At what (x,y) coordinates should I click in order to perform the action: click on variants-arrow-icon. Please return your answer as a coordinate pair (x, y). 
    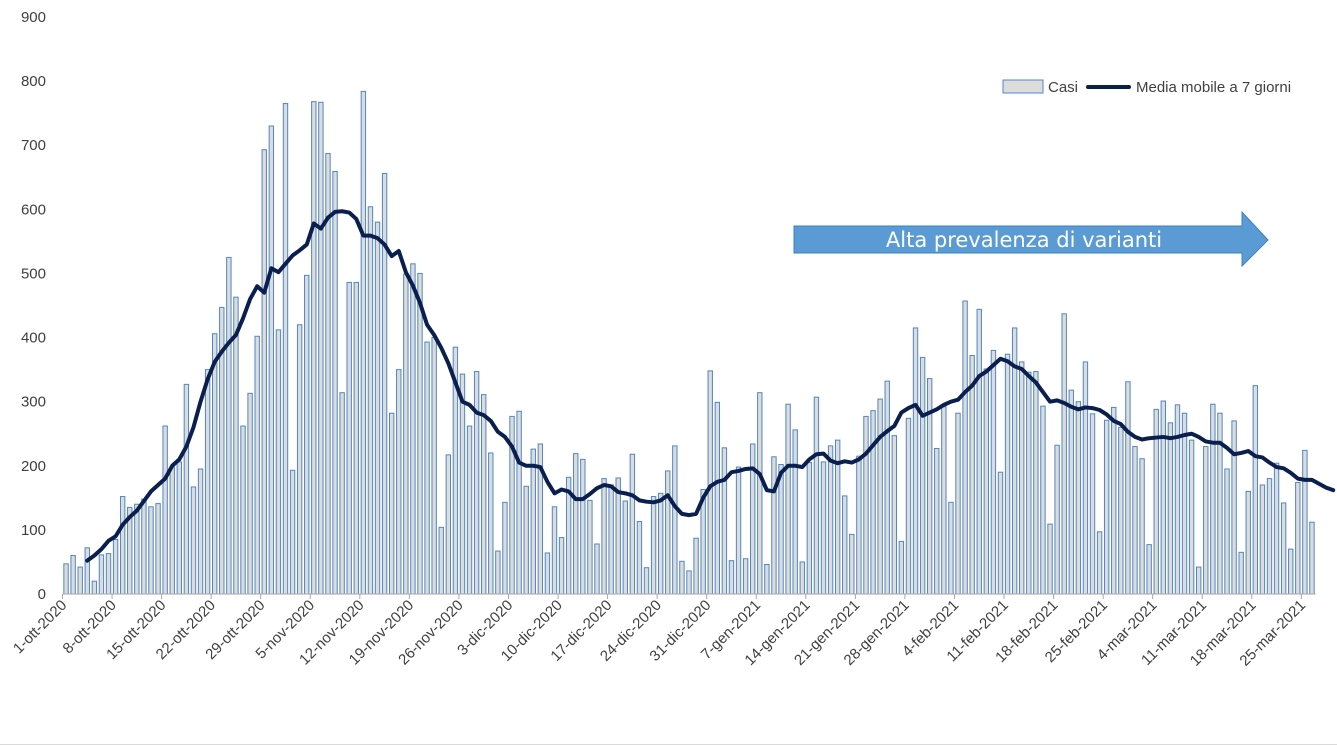
    Looking at the image, I should click on (1031, 239).